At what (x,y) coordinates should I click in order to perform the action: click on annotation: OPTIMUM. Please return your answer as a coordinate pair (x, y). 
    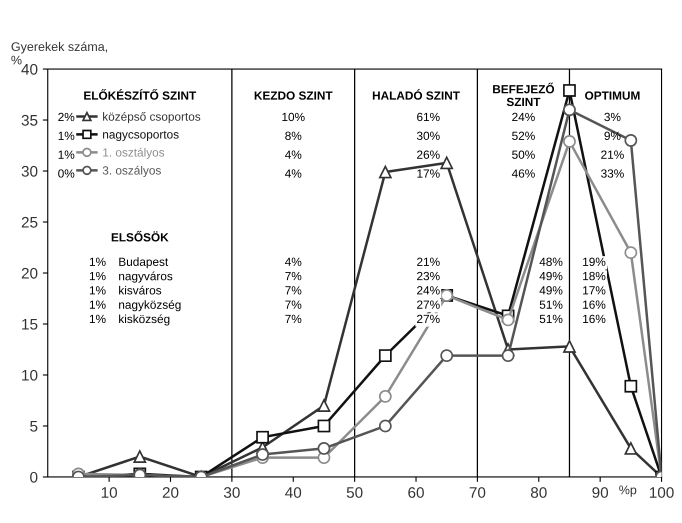
    Looking at the image, I should click on (612, 95).